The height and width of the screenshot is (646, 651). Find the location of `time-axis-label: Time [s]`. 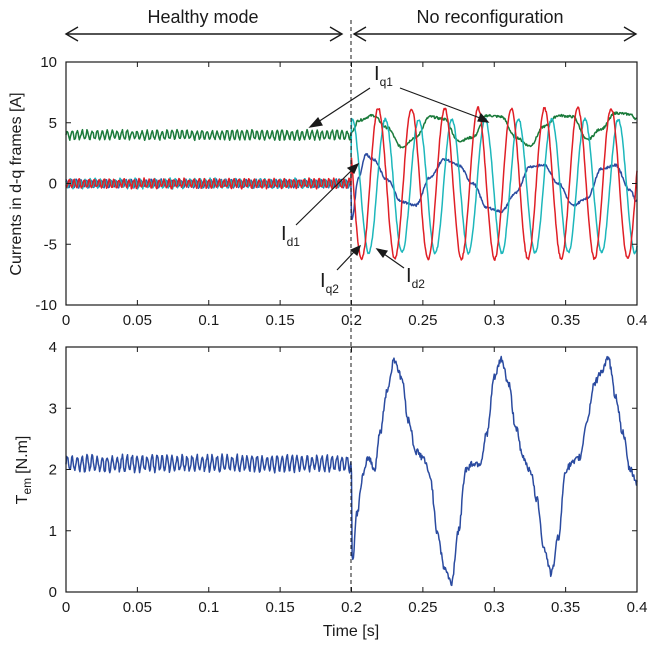

time-axis-label: Time [s] is located at coordinates (351, 631).